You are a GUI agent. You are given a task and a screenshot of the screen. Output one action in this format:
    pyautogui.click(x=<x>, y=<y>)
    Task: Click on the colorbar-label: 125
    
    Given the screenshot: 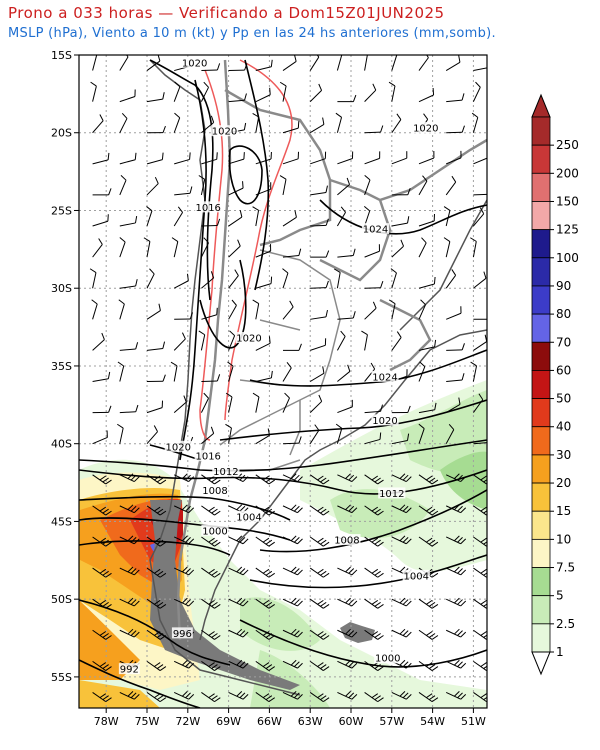 What is the action you would take?
    pyautogui.click(x=567, y=230)
    